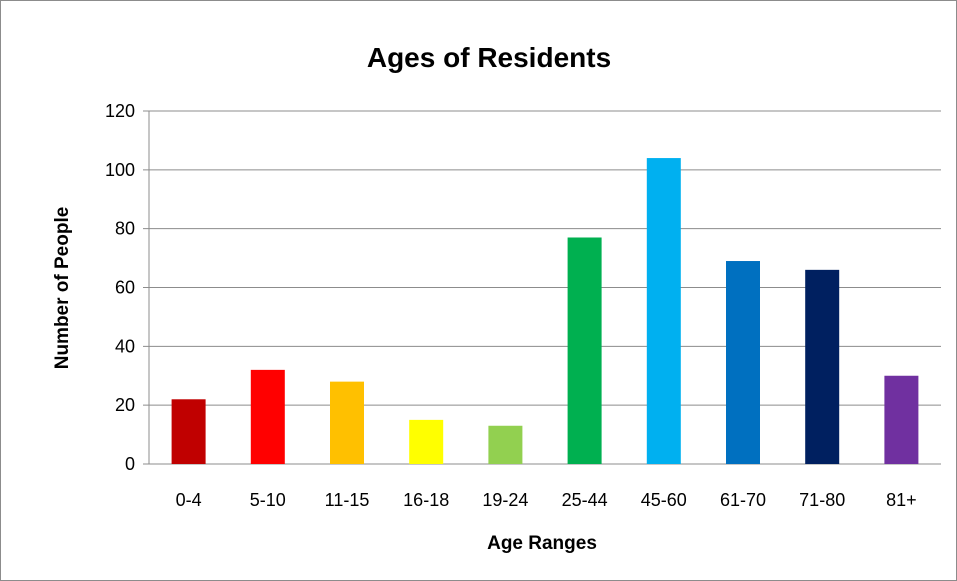 The height and width of the screenshot is (581, 957). Describe the element at coordinates (125, 405) in the screenshot. I see `y-tick-label: 20` at that location.